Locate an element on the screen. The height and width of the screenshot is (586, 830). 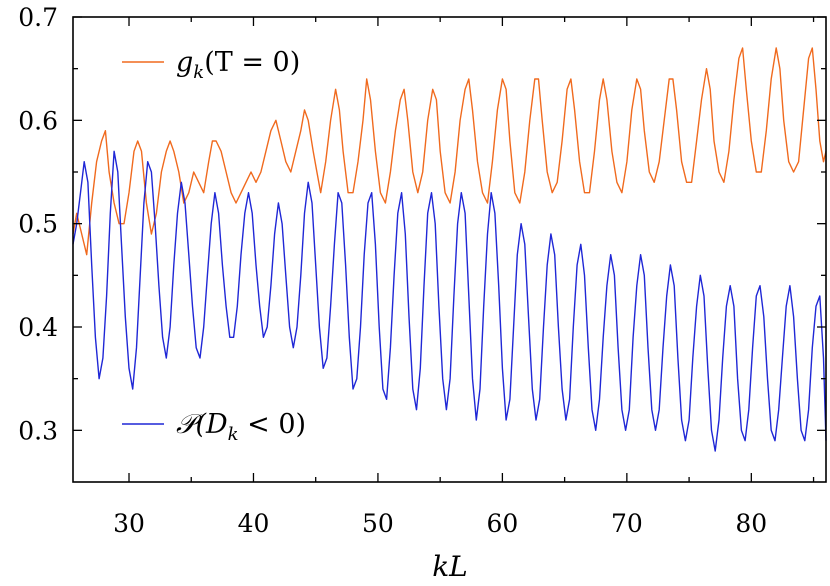
y-tick-label: 0.7 is located at coordinates (38, 17).